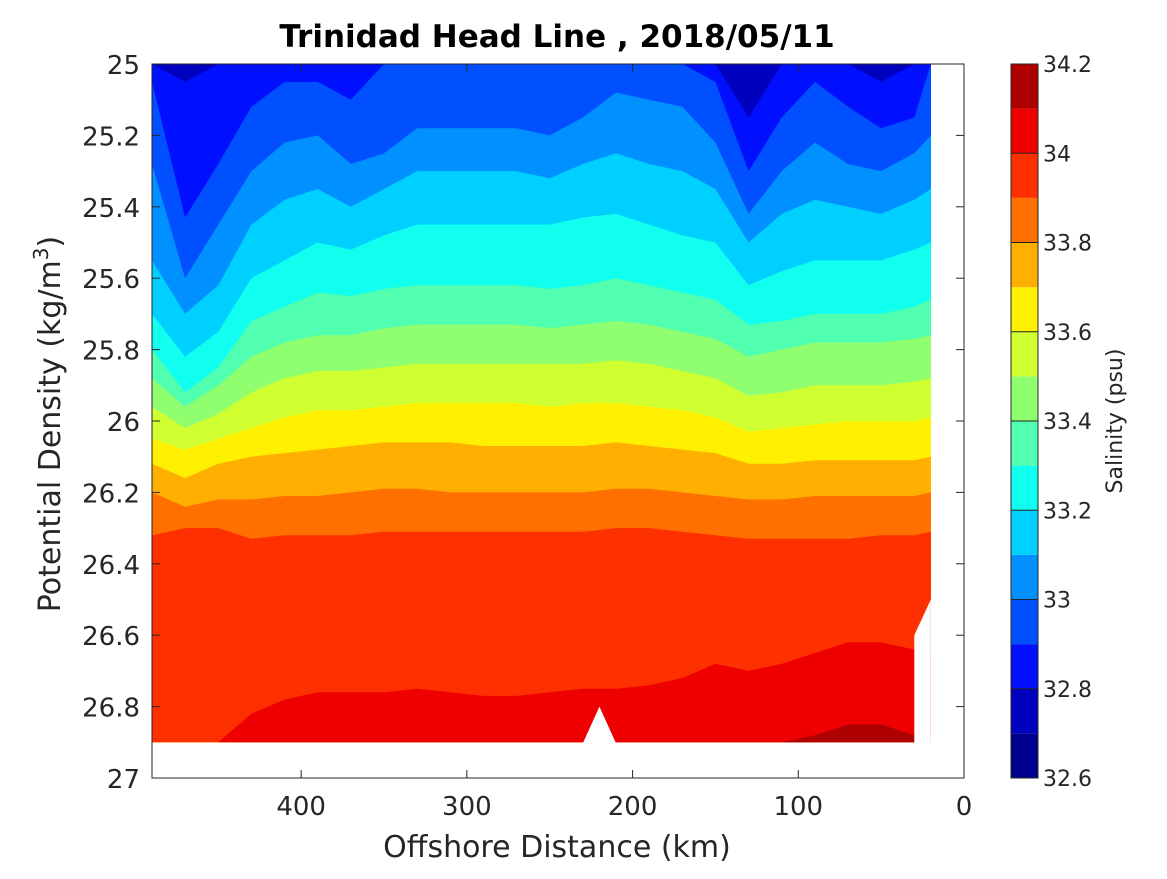 The image size is (1167, 879). Describe the element at coordinates (50, 242) in the screenshot. I see `y-axis-label-close: )` at that location.